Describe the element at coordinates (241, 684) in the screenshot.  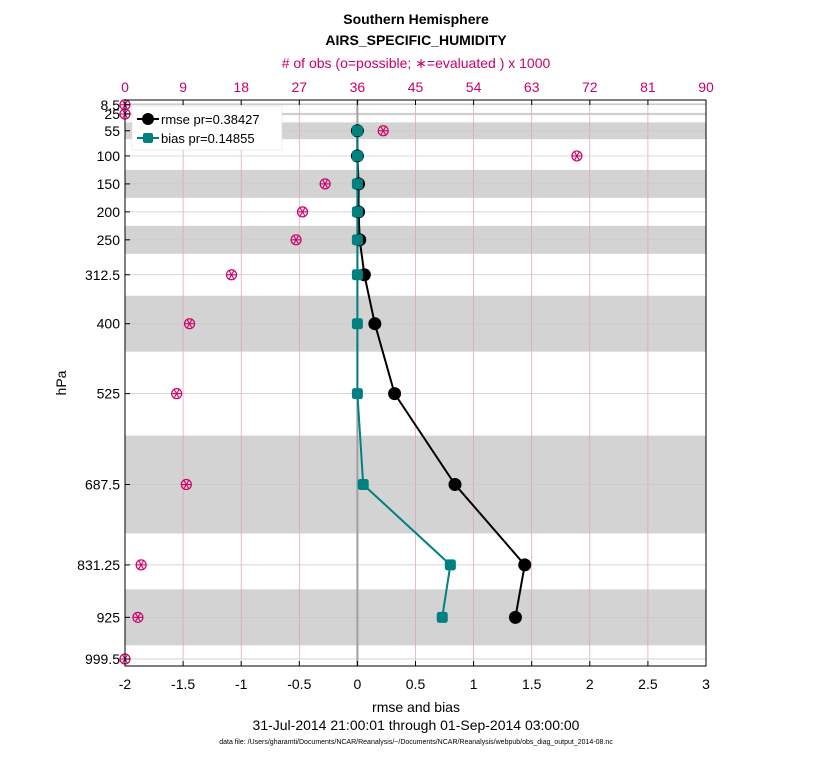
I see `bottom-tick-label-2: -1` at that location.